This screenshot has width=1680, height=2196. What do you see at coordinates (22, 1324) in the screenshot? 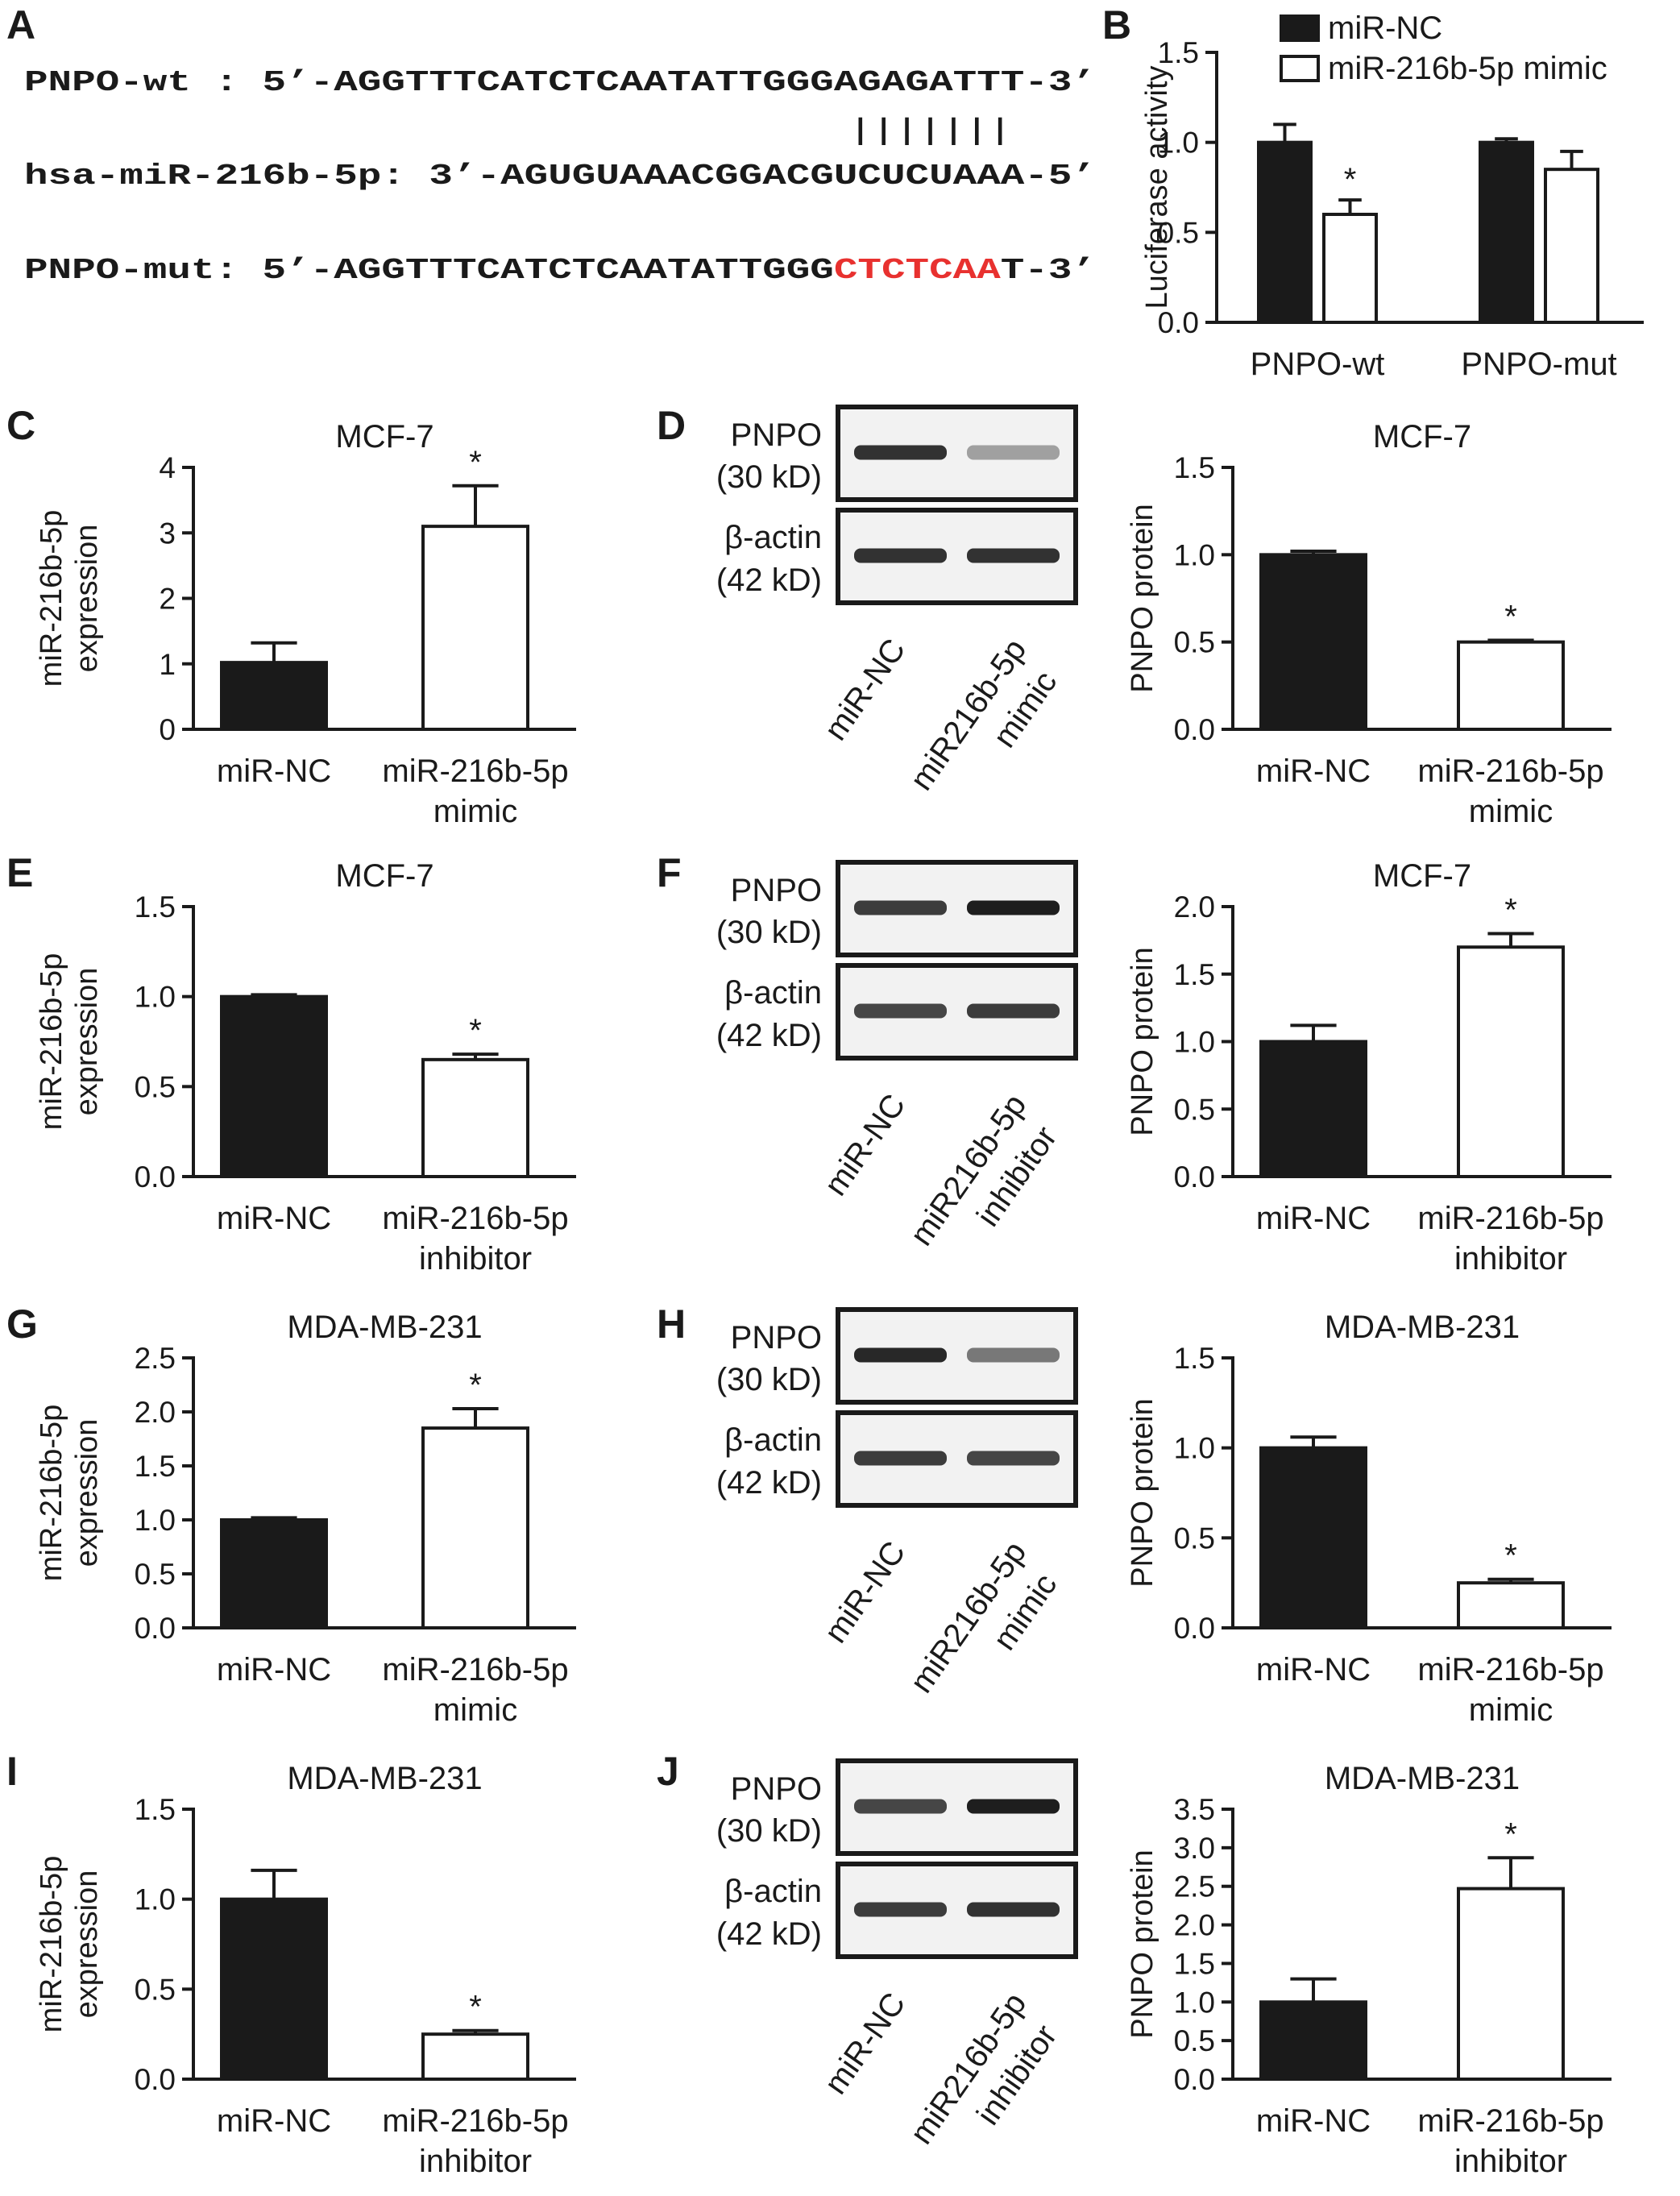
I see `panel-letter-G: G` at bounding box center [22, 1324].